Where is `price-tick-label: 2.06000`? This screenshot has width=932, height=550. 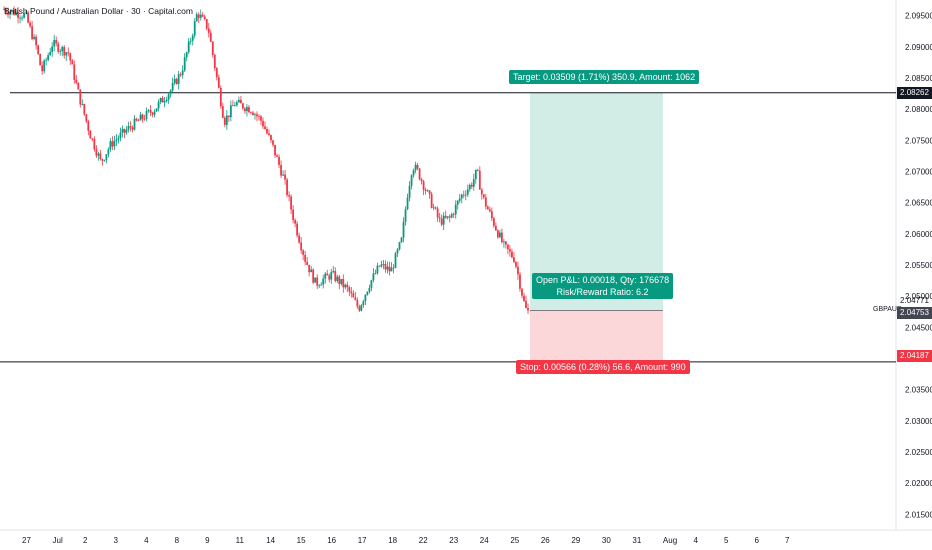 price-tick-label: 2.06000 is located at coordinates (918, 234).